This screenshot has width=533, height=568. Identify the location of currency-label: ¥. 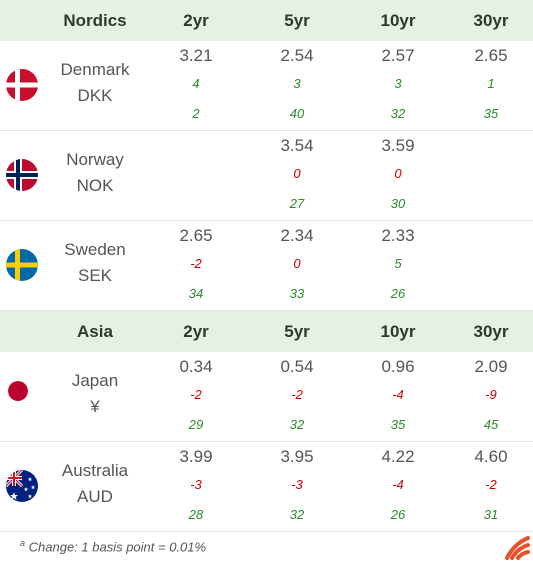
(95, 406).